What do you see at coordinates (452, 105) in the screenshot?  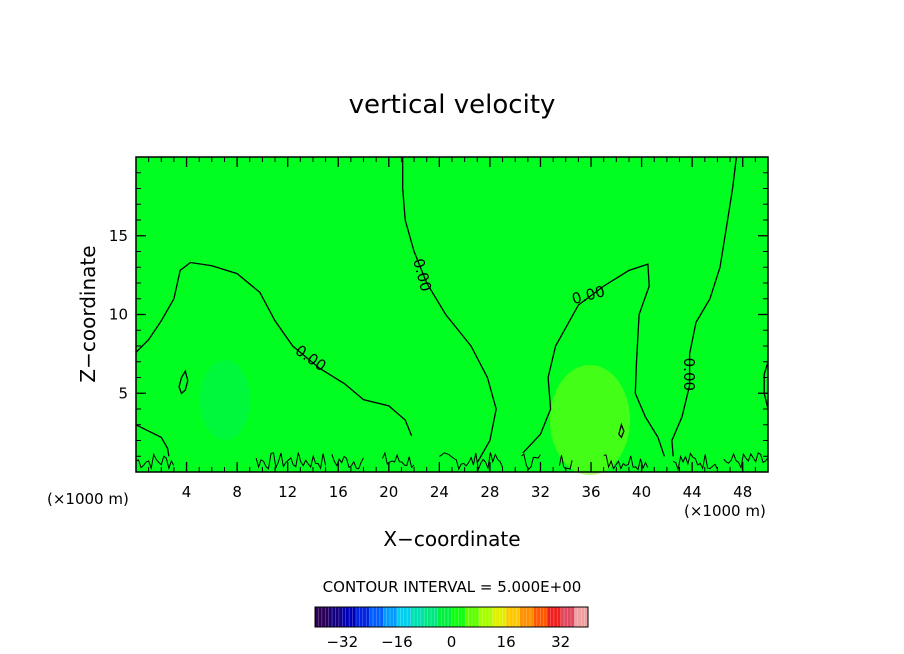 I see `chart-title: vertical velocity` at bounding box center [452, 105].